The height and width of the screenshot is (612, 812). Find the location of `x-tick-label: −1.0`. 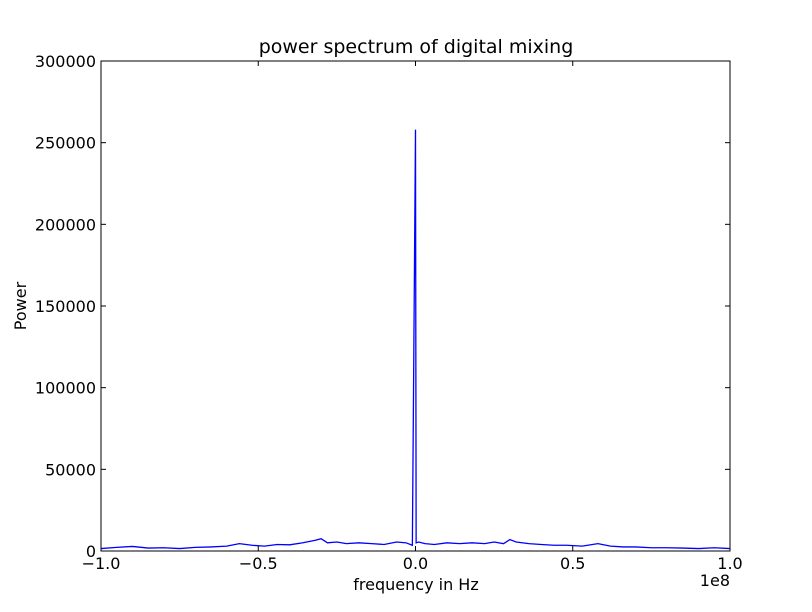

x-tick-label: −1.0 is located at coordinates (101, 563).